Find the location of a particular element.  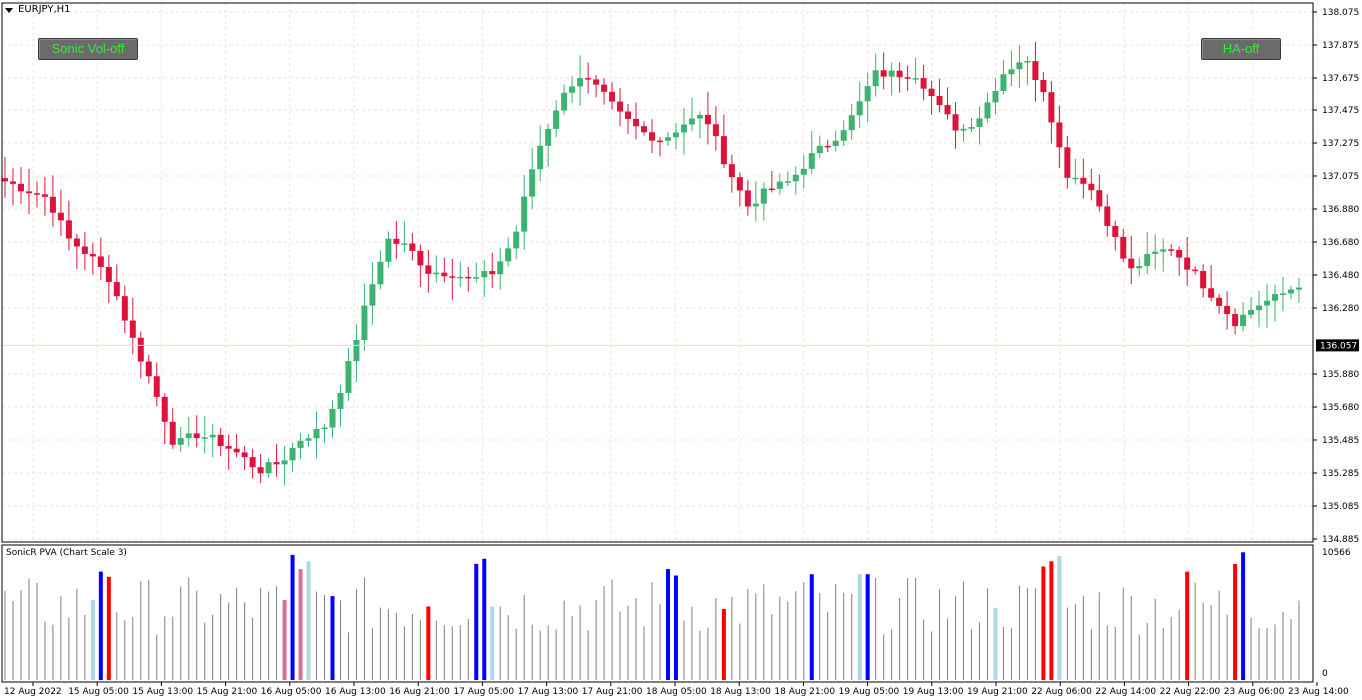

sonic-vol-toggle-button: Sonic Vol-off is located at coordinates (88, 49).